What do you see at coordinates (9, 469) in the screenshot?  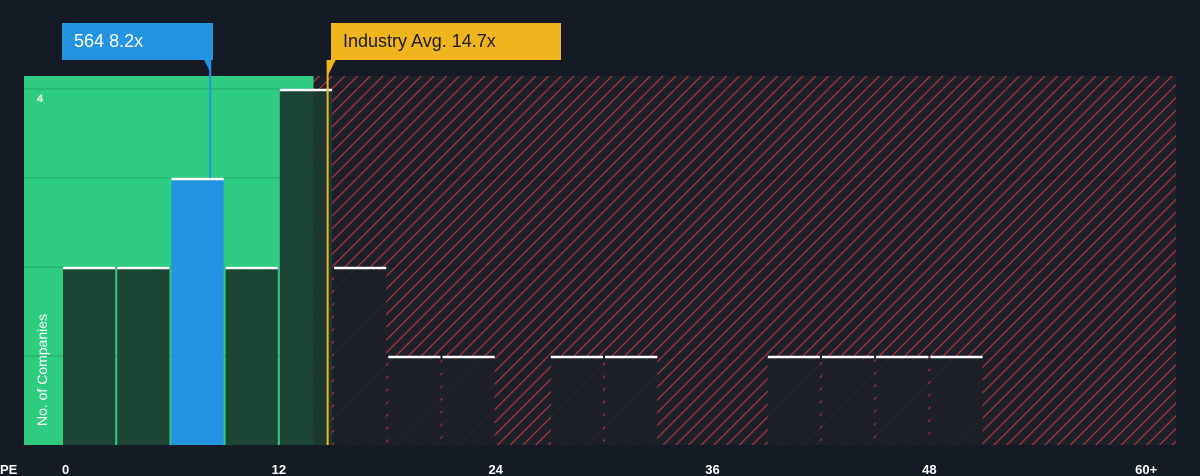 I see `x-axis-label: PE` at bounding box center [9, 469].